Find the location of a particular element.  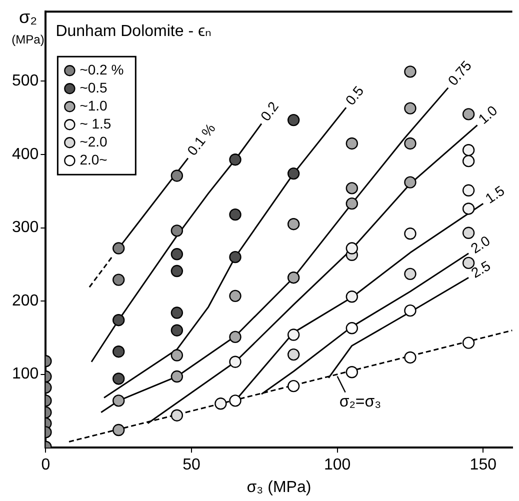

text: 1.0 is located at coordinates (487, 115).